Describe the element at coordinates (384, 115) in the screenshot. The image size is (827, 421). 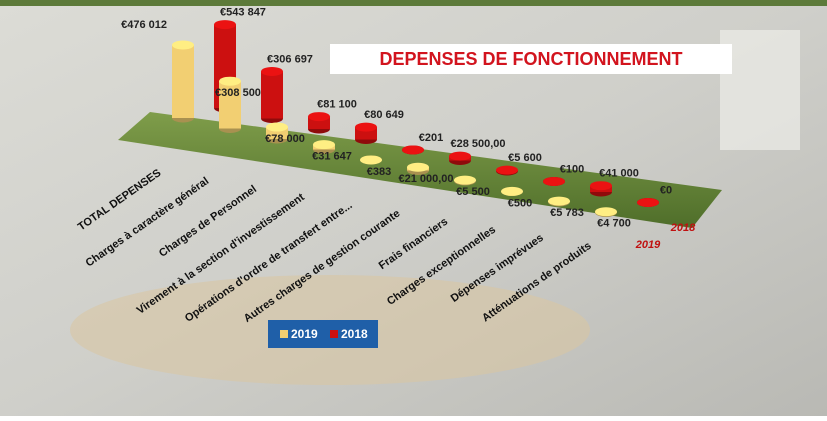
I see `value-label: €80 649` at that location.